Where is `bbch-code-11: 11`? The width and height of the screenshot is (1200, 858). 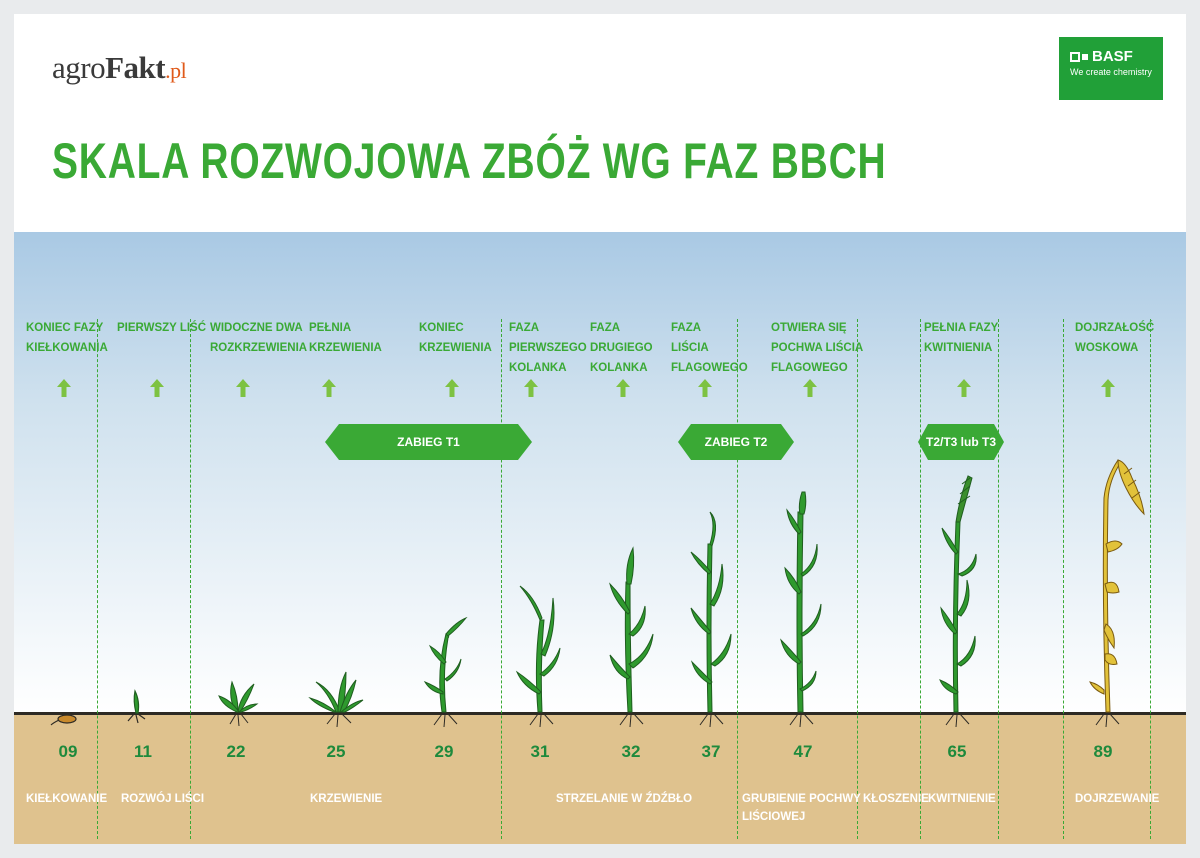
bbch-code-11: 11 is located at coordinates (143, 751).